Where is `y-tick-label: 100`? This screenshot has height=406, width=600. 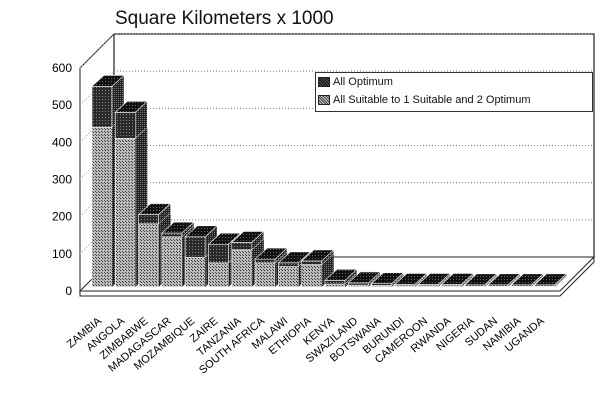
y-tick-label: 100 is located at coordinates (62, 254).